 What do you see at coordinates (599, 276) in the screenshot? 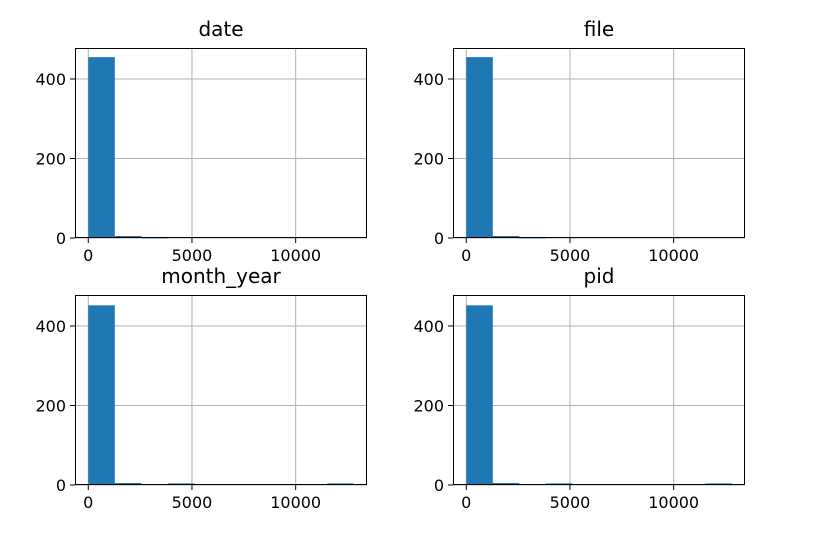
I see `subplot-title: pid` at bounding box center [599, 276].